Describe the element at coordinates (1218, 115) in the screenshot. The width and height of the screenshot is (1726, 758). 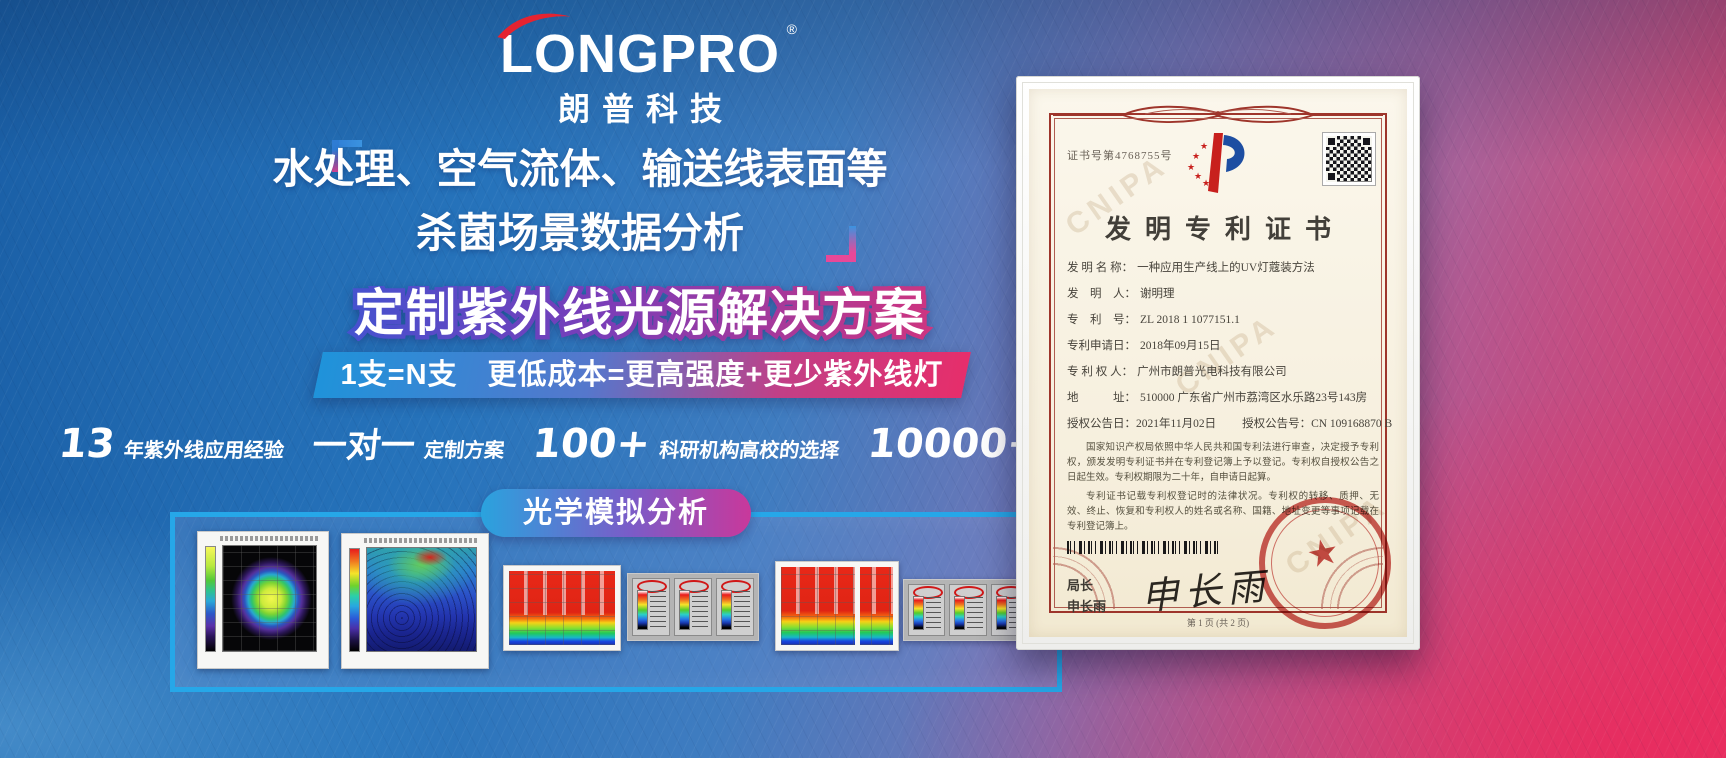
I see `ornament-divider-icon` at that location.